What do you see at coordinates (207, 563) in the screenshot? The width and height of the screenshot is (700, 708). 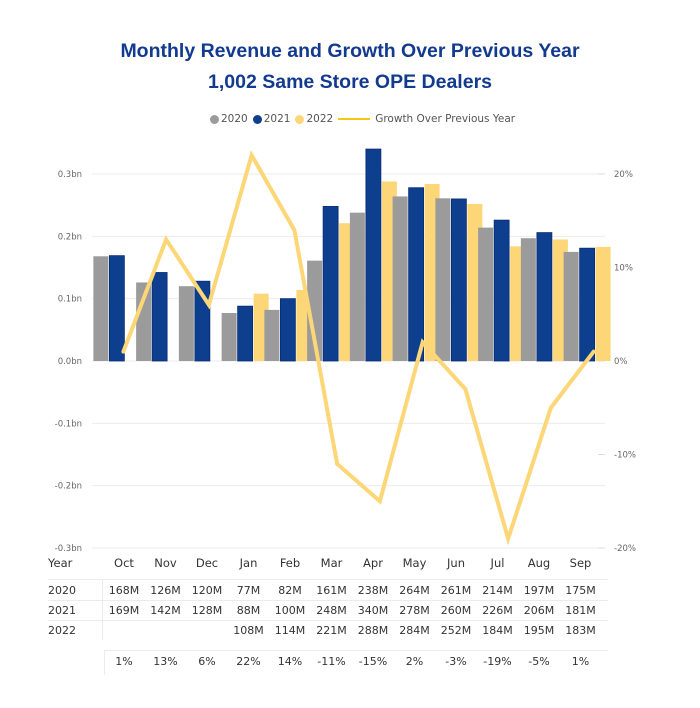 I see `table-header-month: Dec` at bounding box center [207, 563].